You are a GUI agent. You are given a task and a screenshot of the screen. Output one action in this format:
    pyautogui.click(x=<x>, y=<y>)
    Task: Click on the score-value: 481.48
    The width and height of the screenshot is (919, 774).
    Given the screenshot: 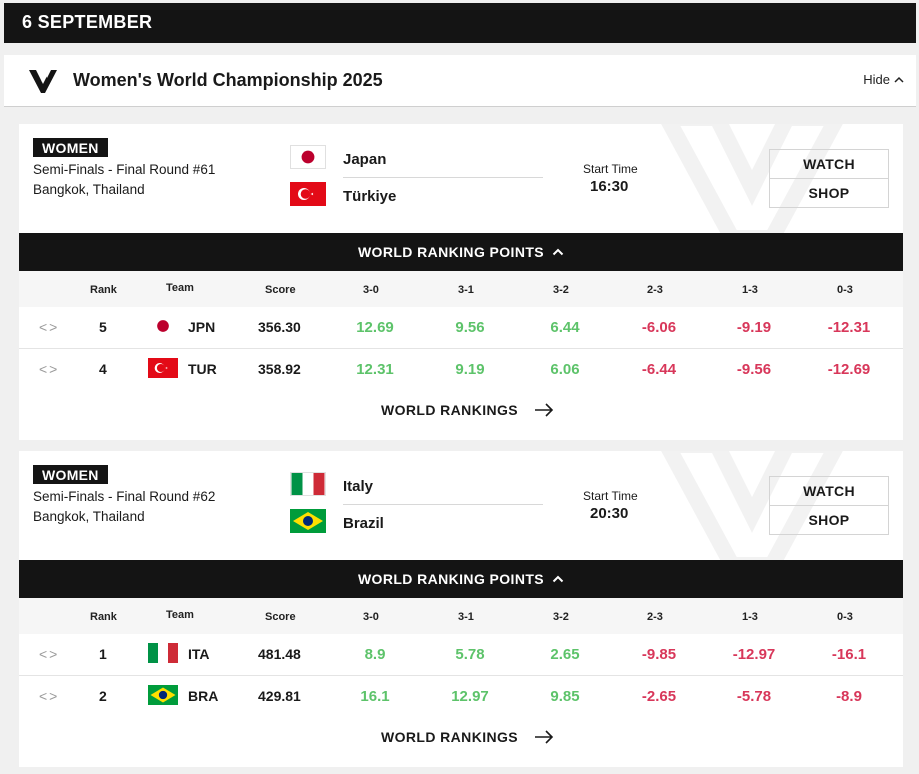 What is the action you would take?
    pyautogui.click(x=279, y=654)
    